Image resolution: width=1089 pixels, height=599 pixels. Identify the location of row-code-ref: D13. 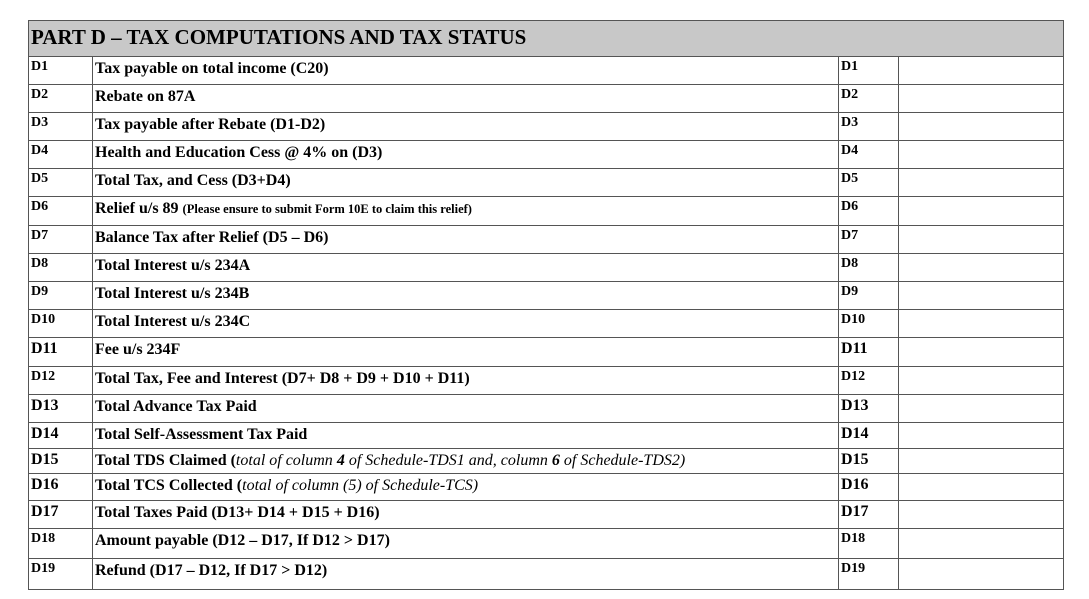
(869, 408).